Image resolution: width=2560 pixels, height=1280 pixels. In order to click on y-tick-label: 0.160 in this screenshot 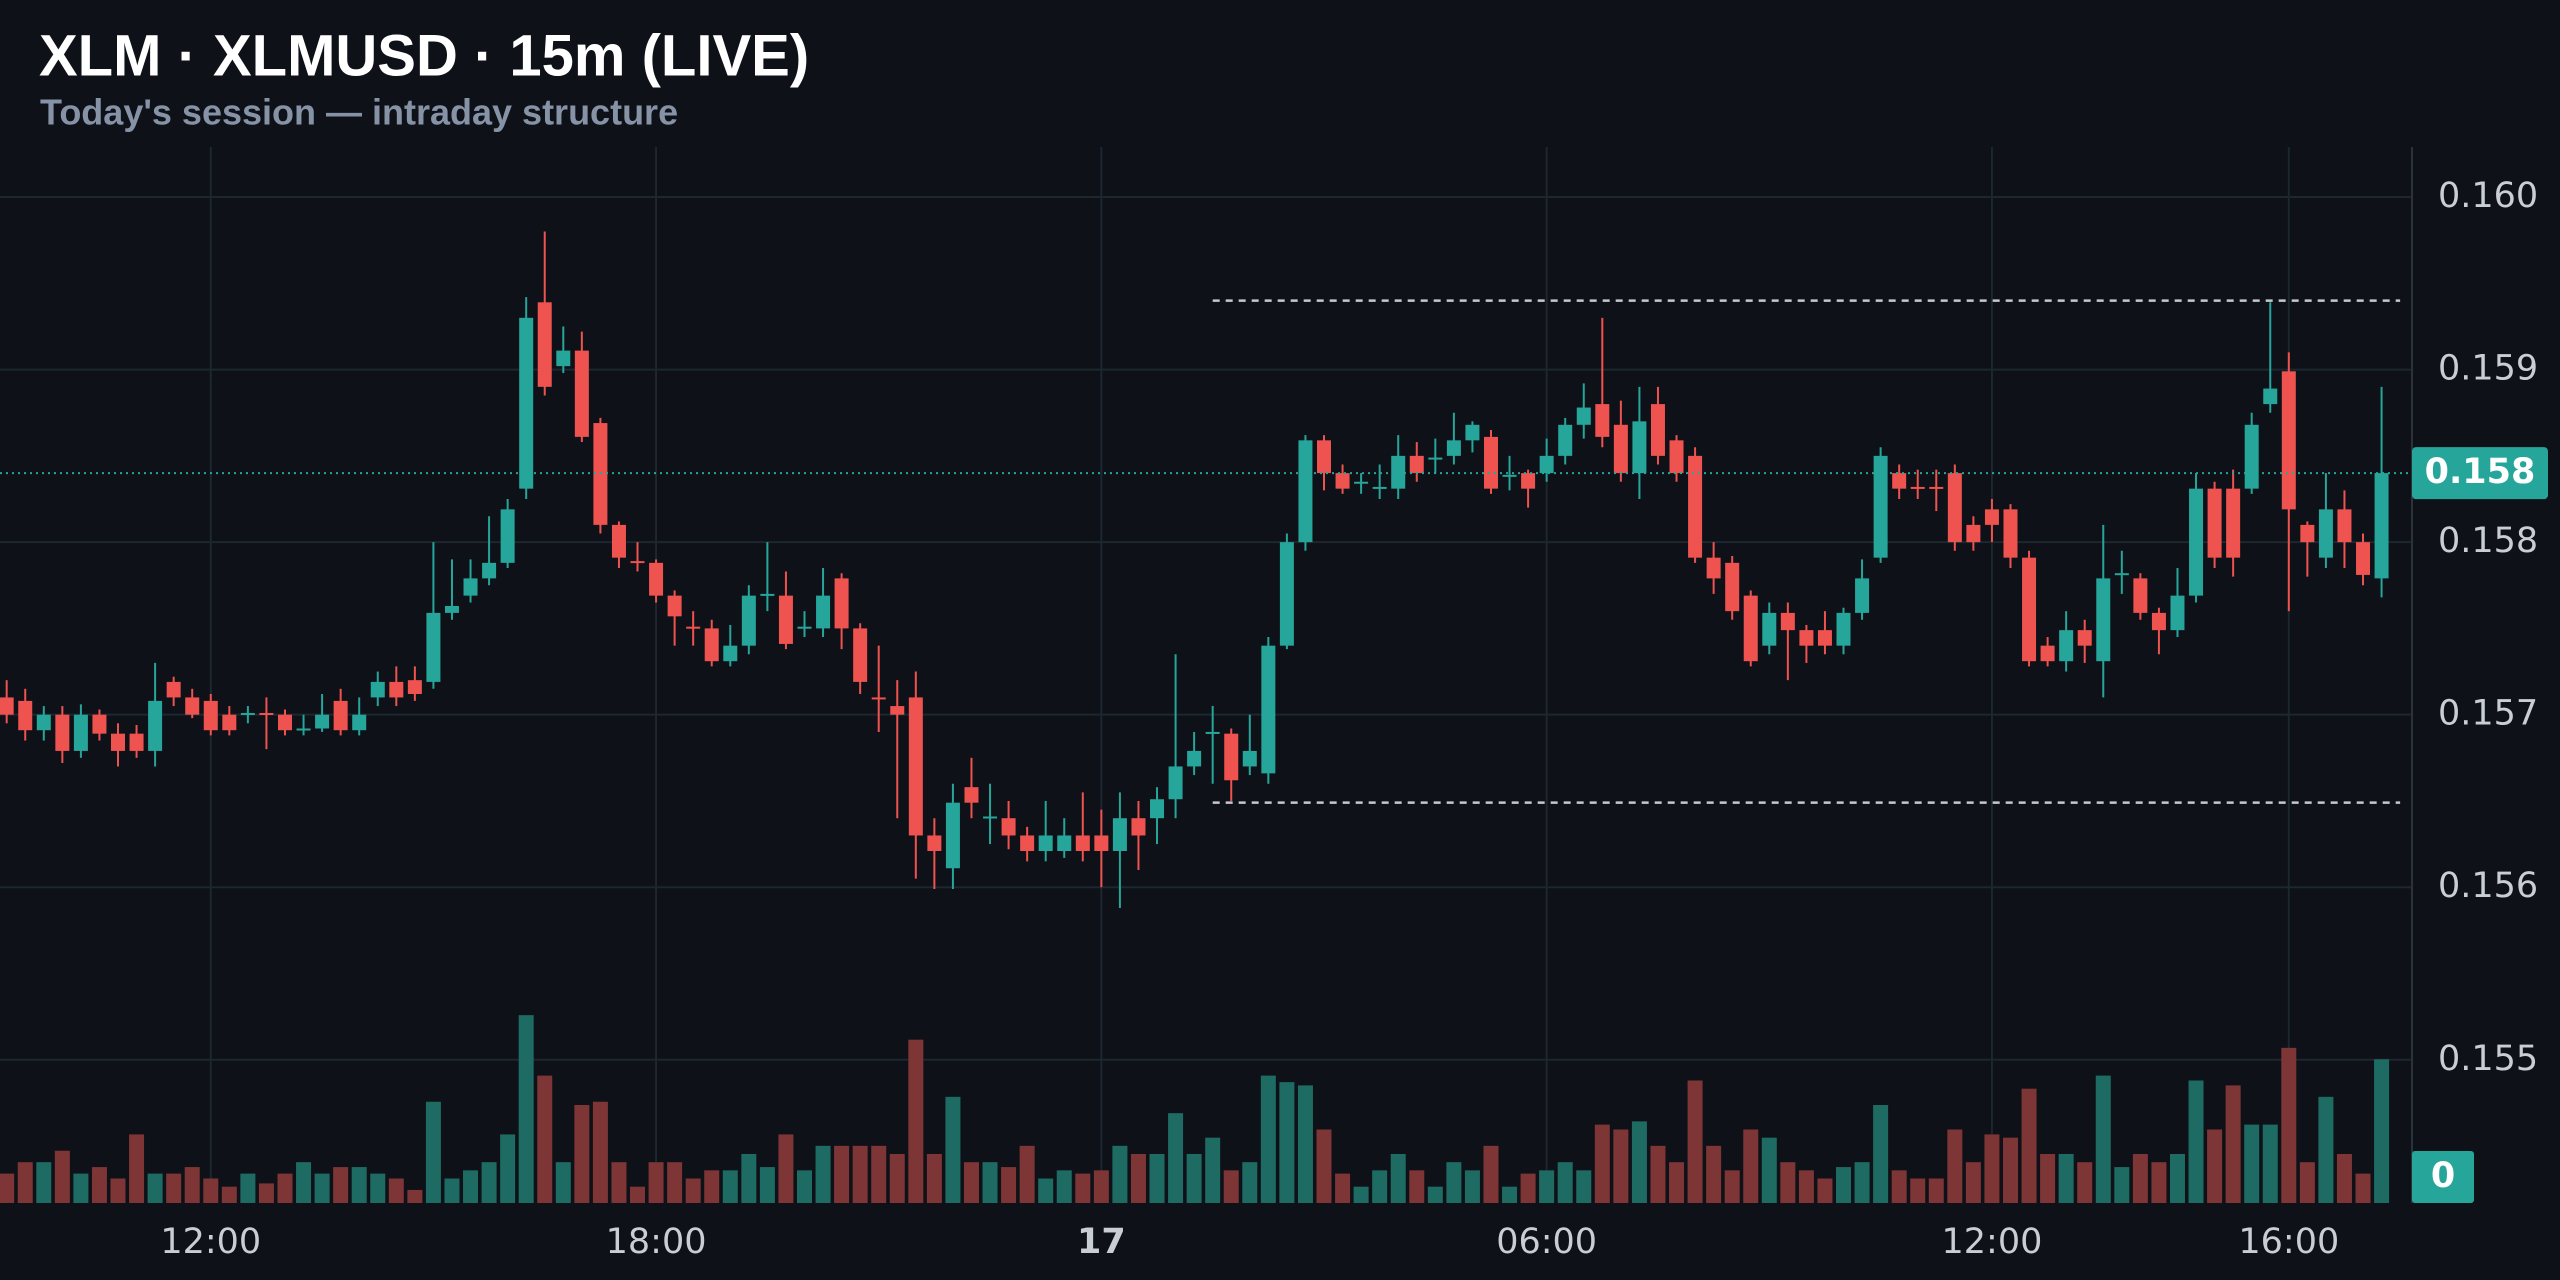, I will do `click(2488, 196)`.